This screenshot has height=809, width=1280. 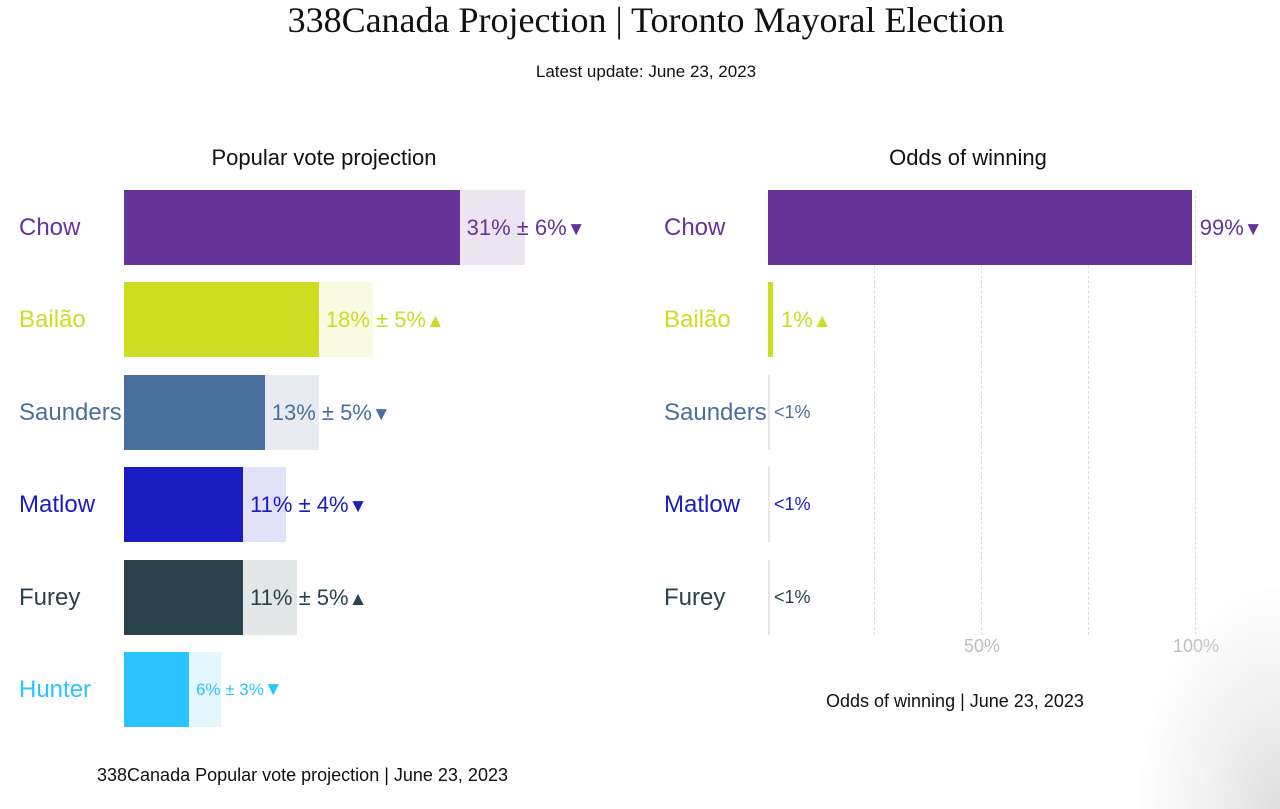 What do you see at coordinates (229, 689) in the screenshot?
I see `vote-value-text: 6% ± 3%` at bounding box center [229, 689].